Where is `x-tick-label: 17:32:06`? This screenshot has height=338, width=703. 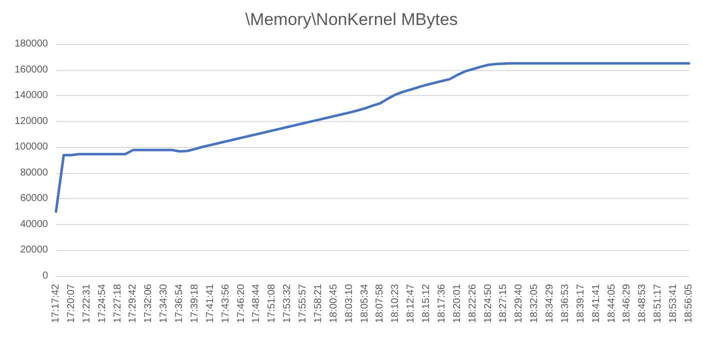 x-tick-label: 17:32:06 is located at coordinates (148, 303).